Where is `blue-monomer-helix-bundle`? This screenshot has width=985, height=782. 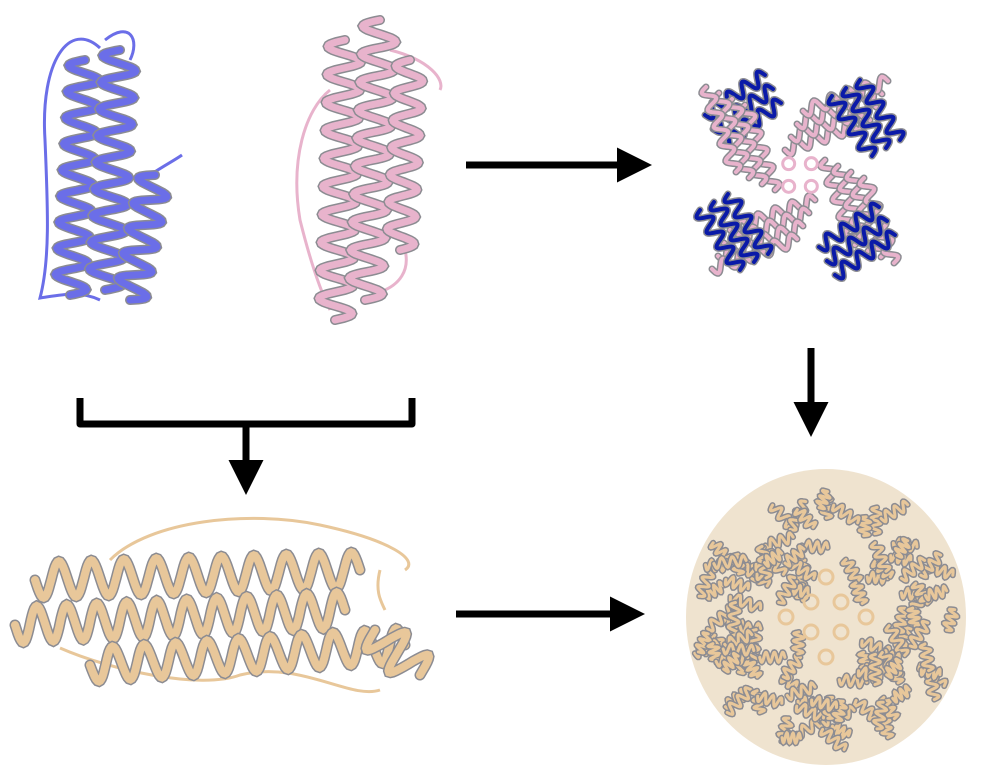
blue-monomer-helix-bundle is located at coordinates (110, 167).